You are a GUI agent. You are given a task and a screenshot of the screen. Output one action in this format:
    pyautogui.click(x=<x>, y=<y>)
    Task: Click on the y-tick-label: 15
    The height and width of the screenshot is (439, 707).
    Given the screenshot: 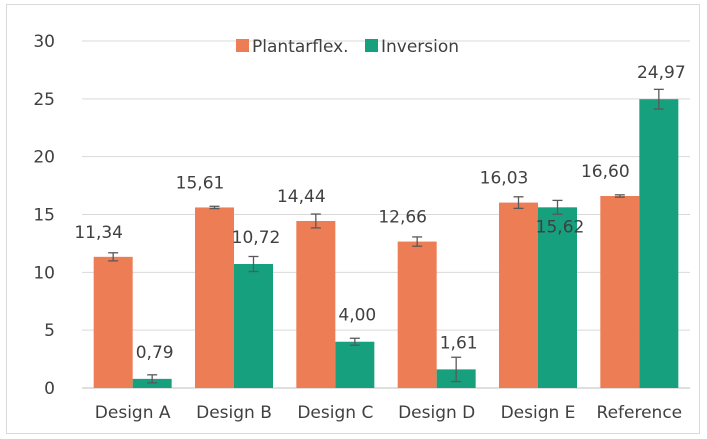 What is the action you would take?
    pyautogui.click(x=44, y=216)
    